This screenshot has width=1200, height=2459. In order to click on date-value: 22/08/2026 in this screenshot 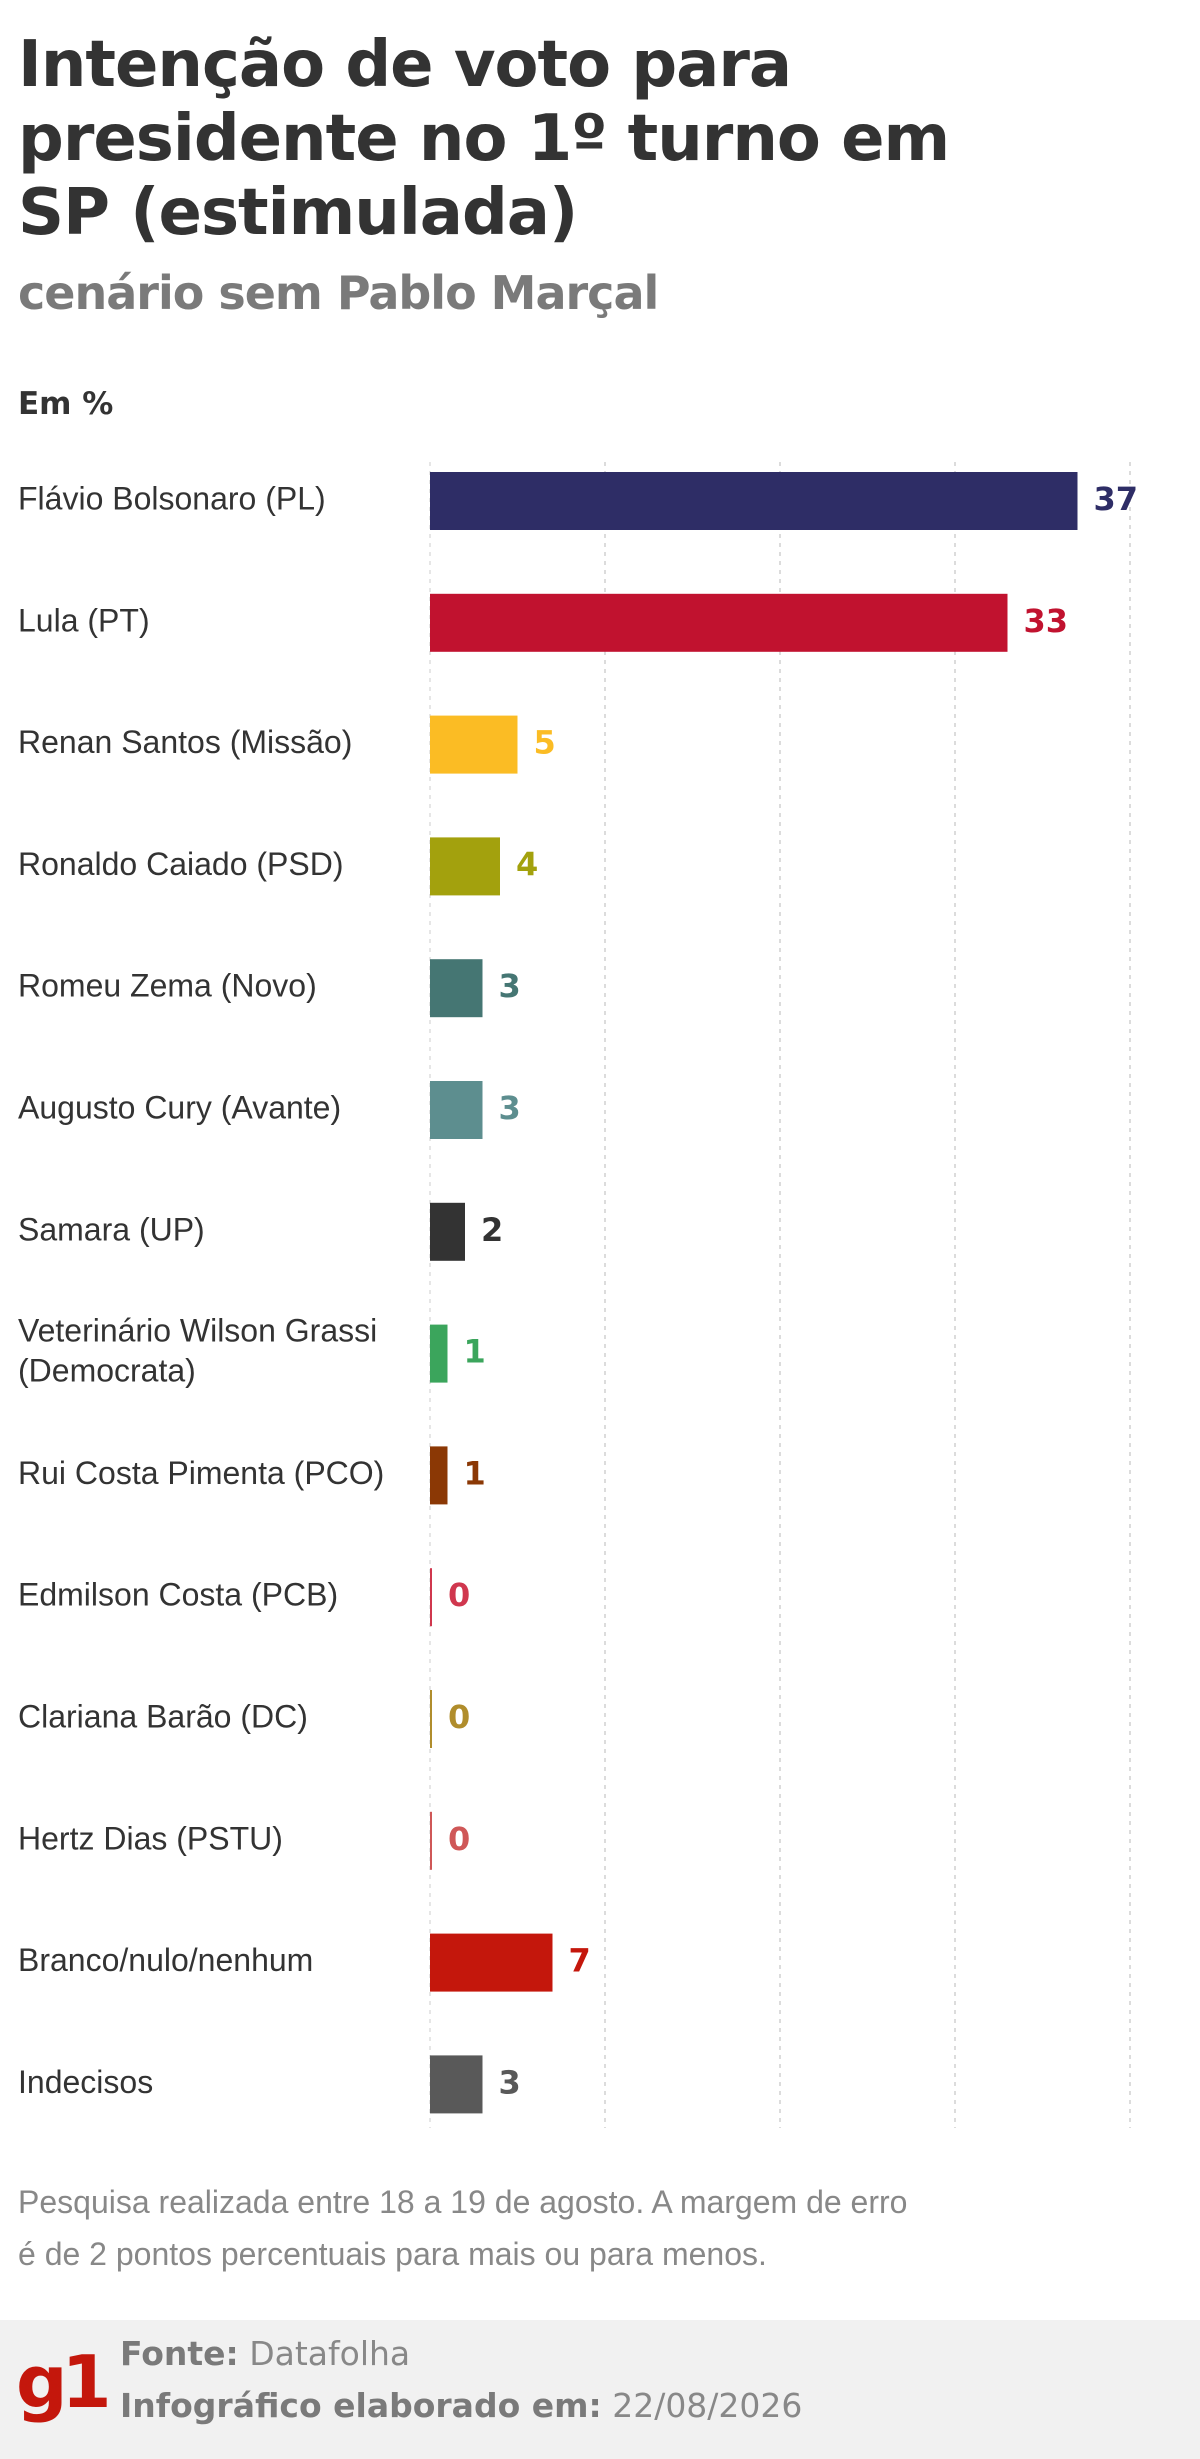, I will do `click(707, 2405)`.